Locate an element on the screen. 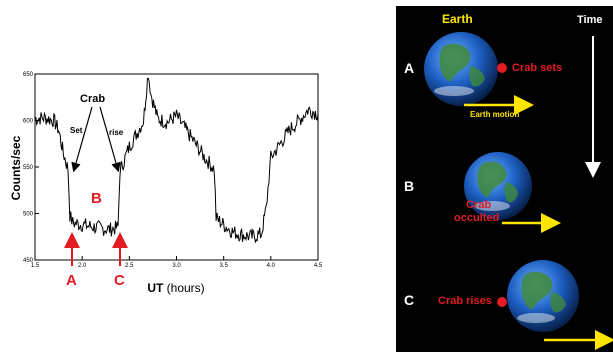 This screenshot has height=352, width=613. y-tick-label: 650 is located at coordinates (28, 75).